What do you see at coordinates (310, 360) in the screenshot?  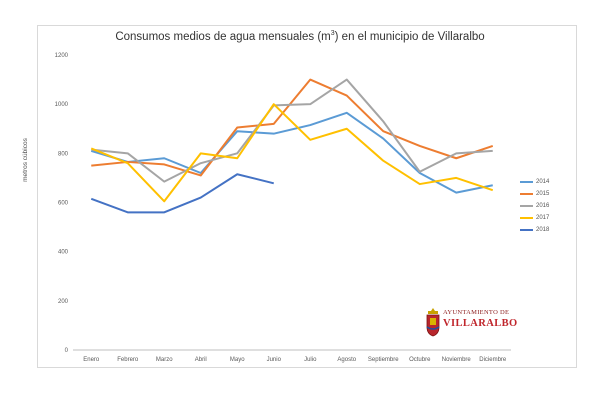 I see `x-tick-label: Julio` at bounding box center [310, 360].